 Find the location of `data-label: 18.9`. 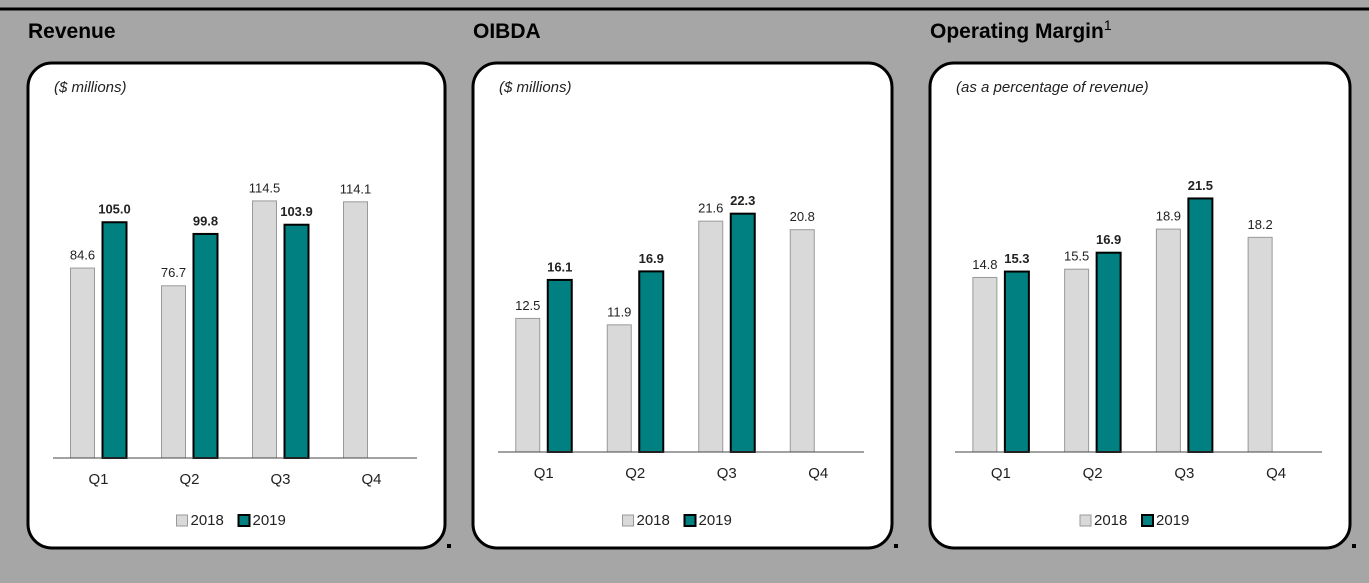

data-label: 18.9 is located at coordinates (1168, 216).